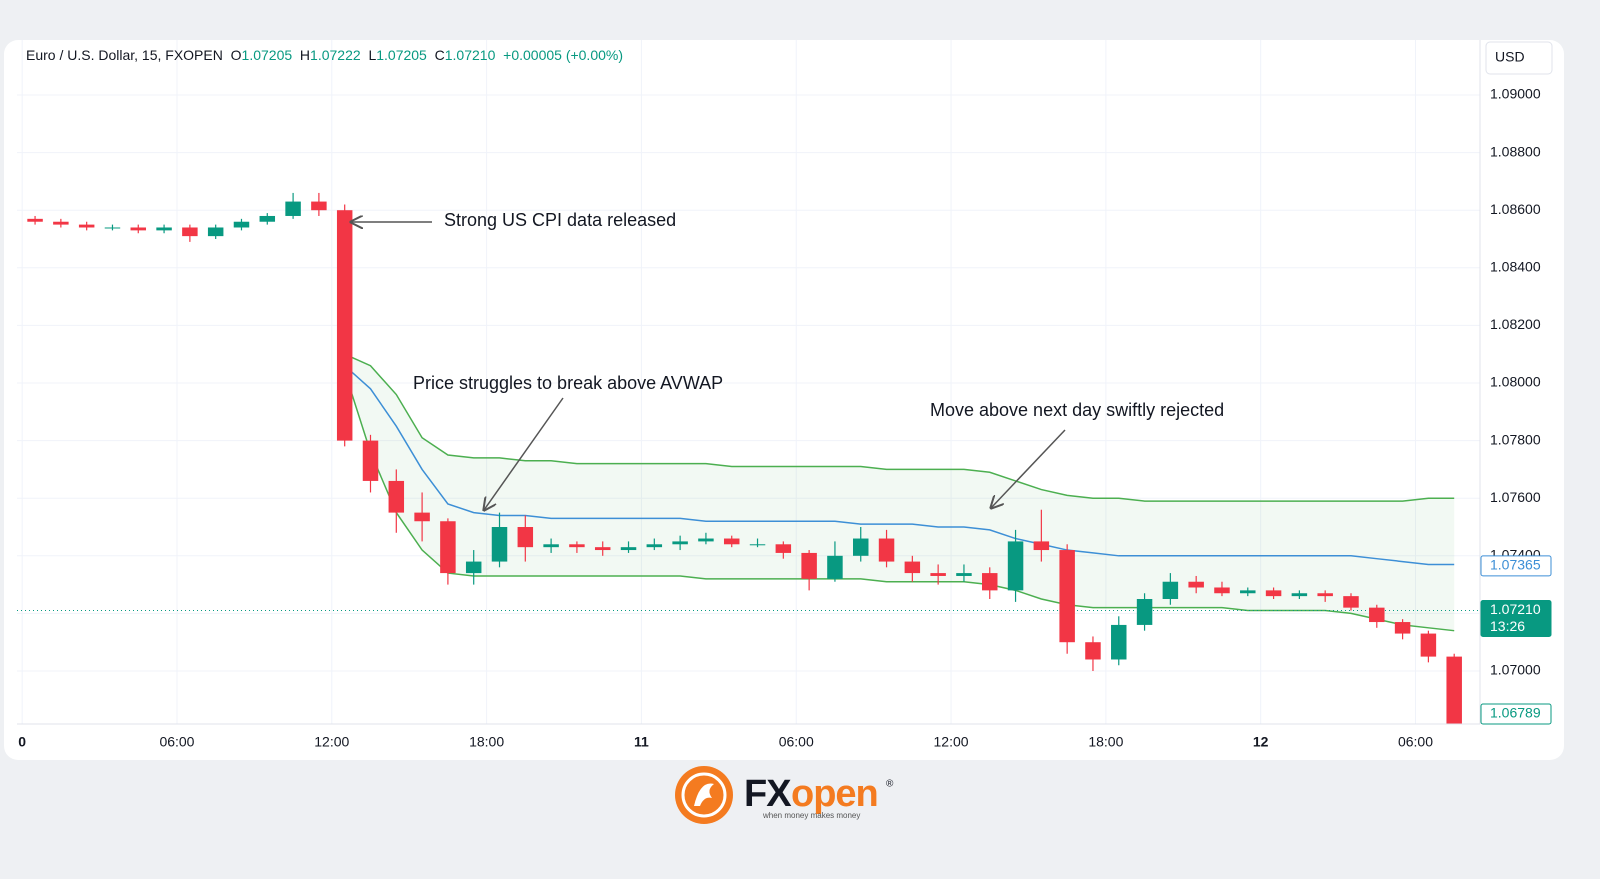  What do you see at coordinates (1515, 151) in the screenshot?
I see `y-tick-label: 1.08800` at bounding box center [1515, 151].